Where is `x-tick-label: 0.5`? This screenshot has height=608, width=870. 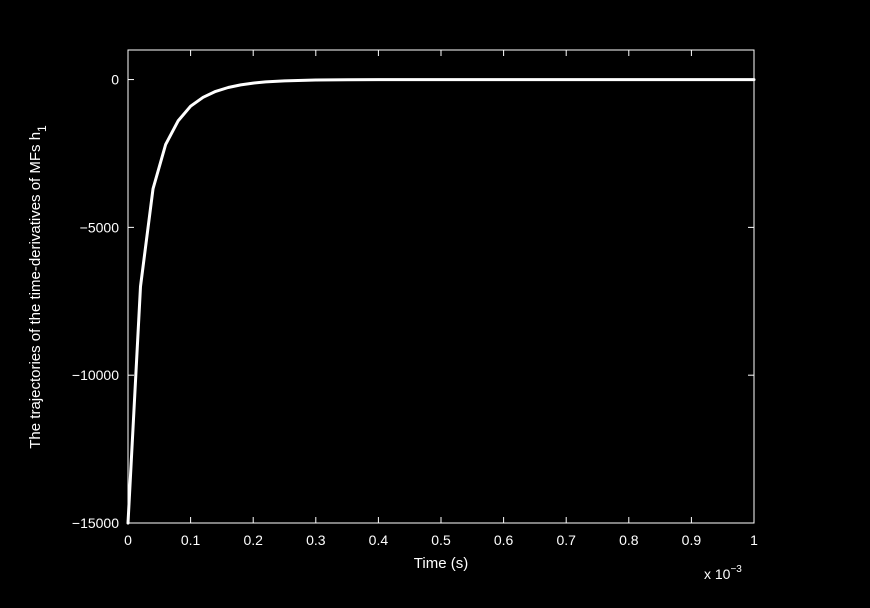
x-tick-label: 0.5 is located at coordinates (441, 540).